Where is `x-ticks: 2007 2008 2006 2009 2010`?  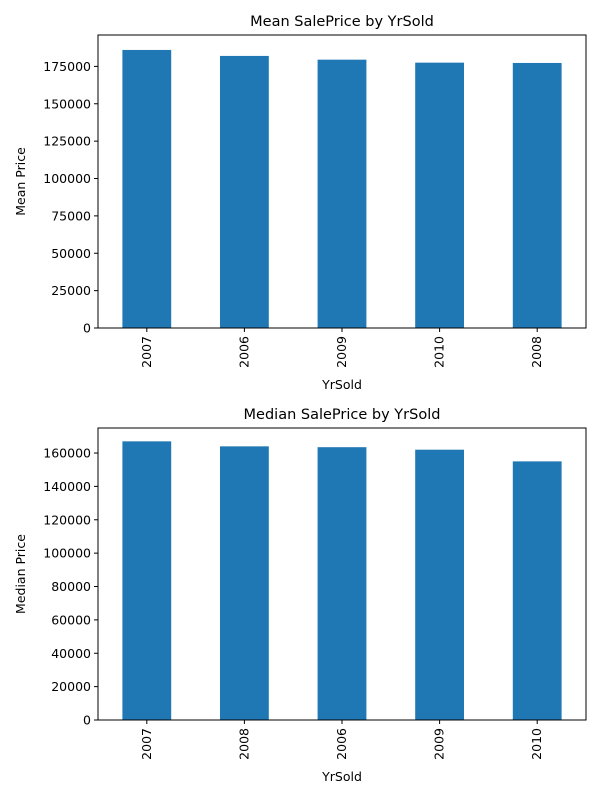
x-ticks: 2007 2008 2006 2009 2010 is located at coordinates (341, 740).